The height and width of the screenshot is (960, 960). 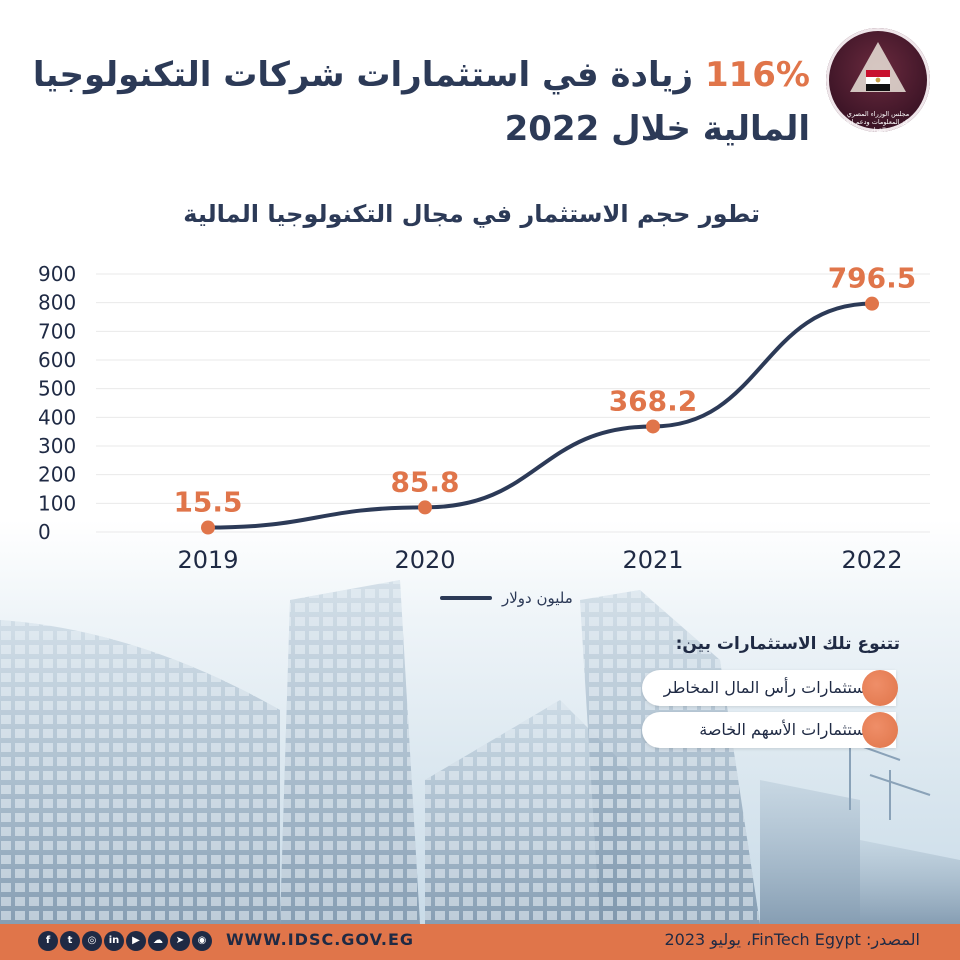 I want to click on headline-line2: المالية خلال 2022, so click(x=657, y=129).